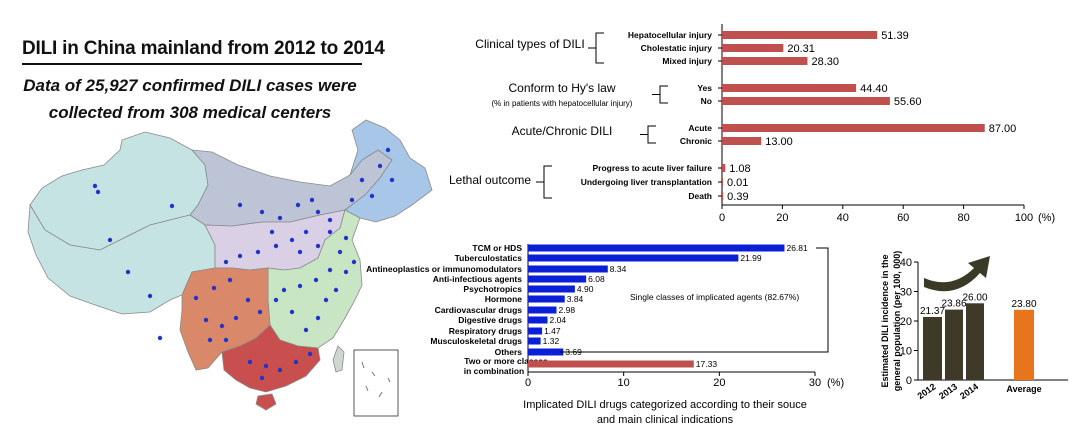  Describe the element at coordinates (957, 274) in the screenshot. I see `trend-arrow-icon` at that location.